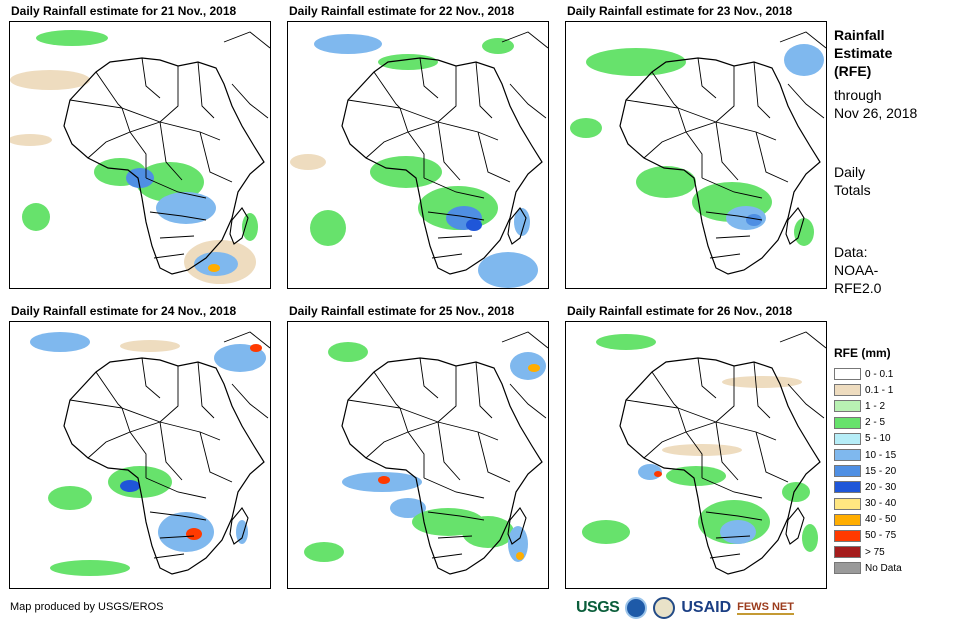 This screenshot has height=626, width=967. I want to click on legend-label: 0 - 0.1, so click(879, 374).